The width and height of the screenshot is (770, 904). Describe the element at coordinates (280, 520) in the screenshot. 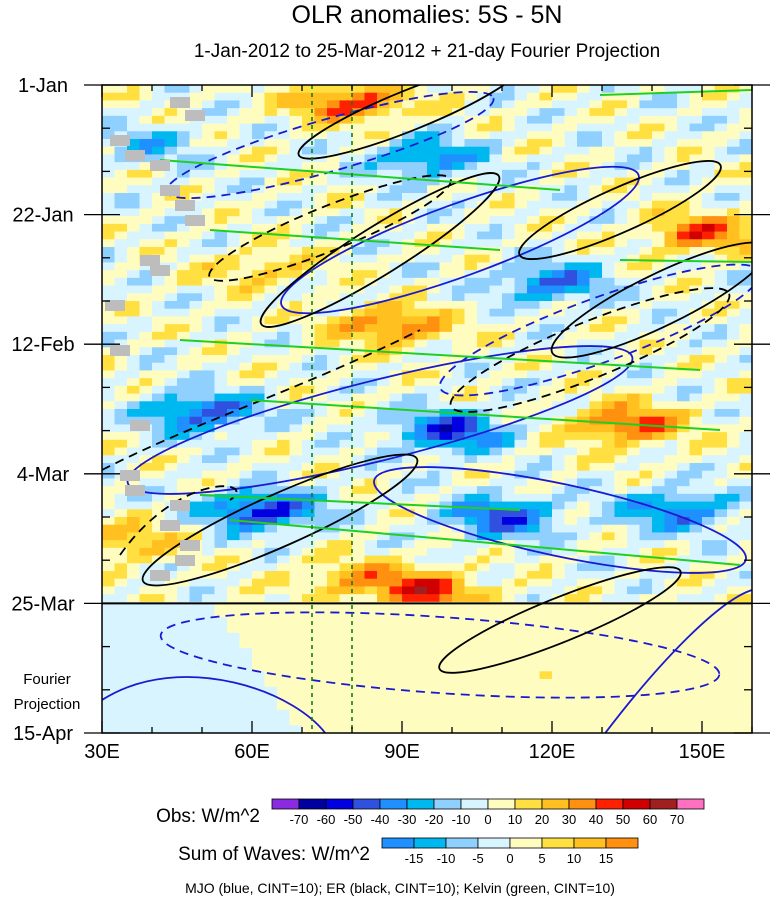

I see `er-contour` at that location.